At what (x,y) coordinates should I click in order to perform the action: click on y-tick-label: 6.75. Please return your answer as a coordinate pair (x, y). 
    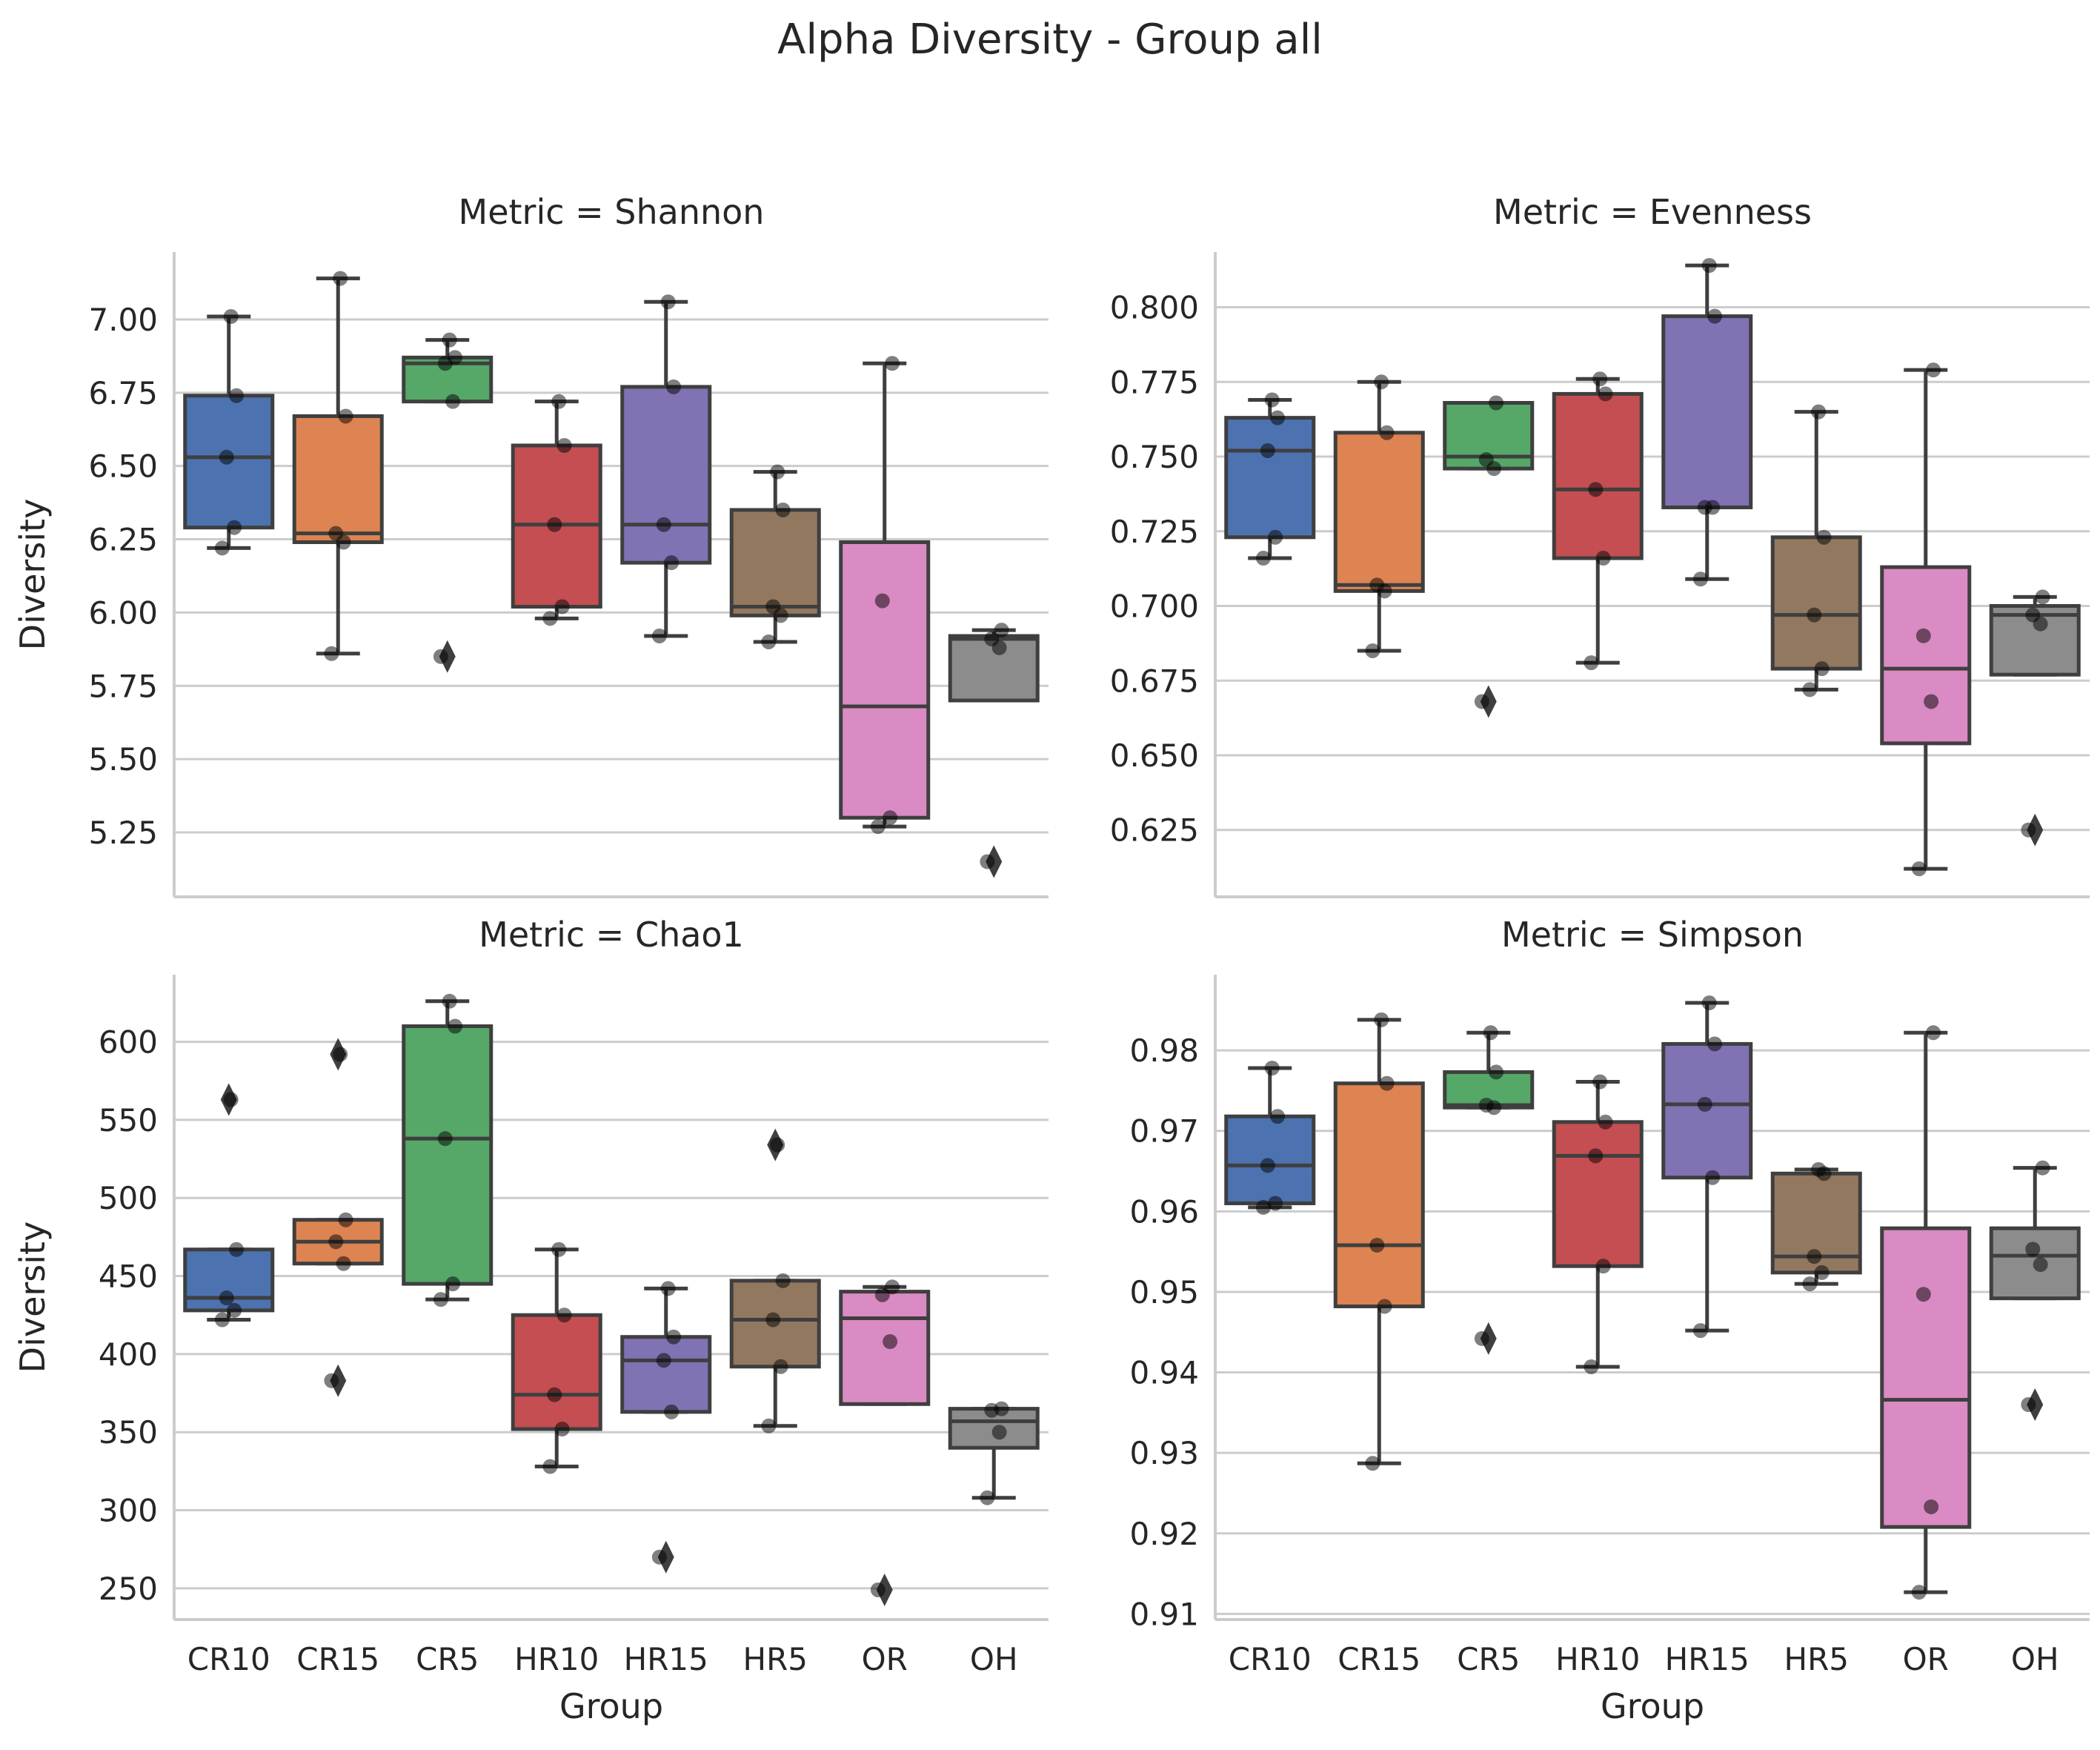
    Looking at the image, I should click on (123, 393).